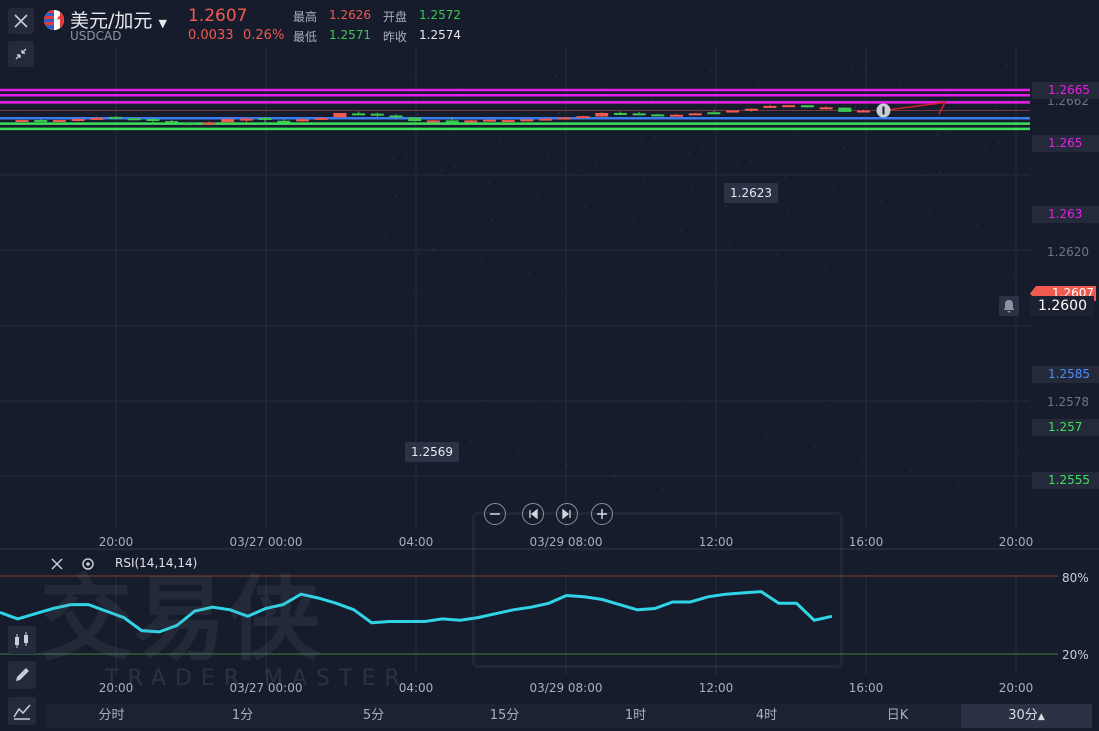 Image resolution: width=1099 pixels, height=731 pixels. I want to click on timeframe-1h: 1时, so click(635, 715).